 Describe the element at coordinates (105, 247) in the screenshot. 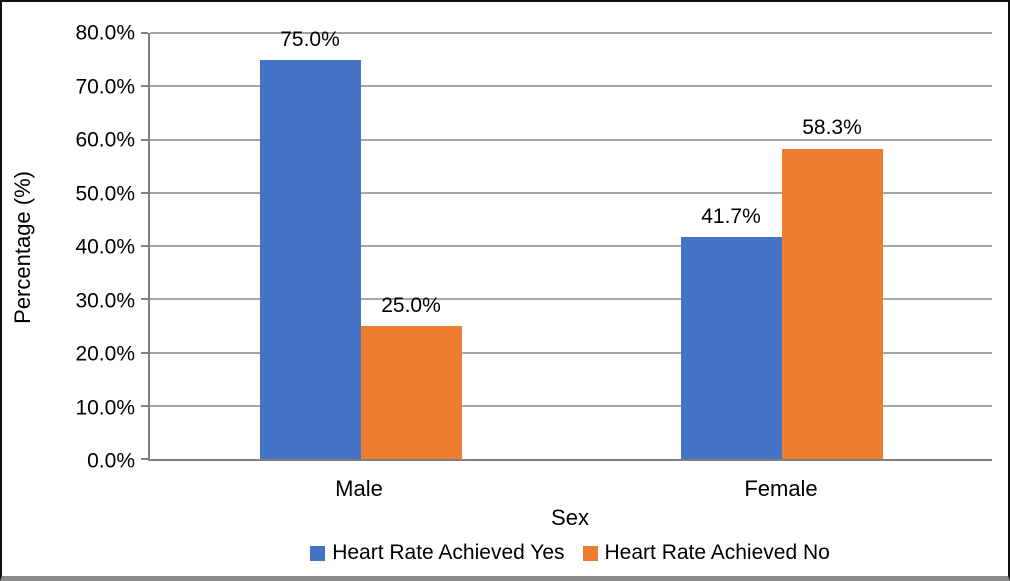

I see `y-tick-label: 40.0%` at that location.